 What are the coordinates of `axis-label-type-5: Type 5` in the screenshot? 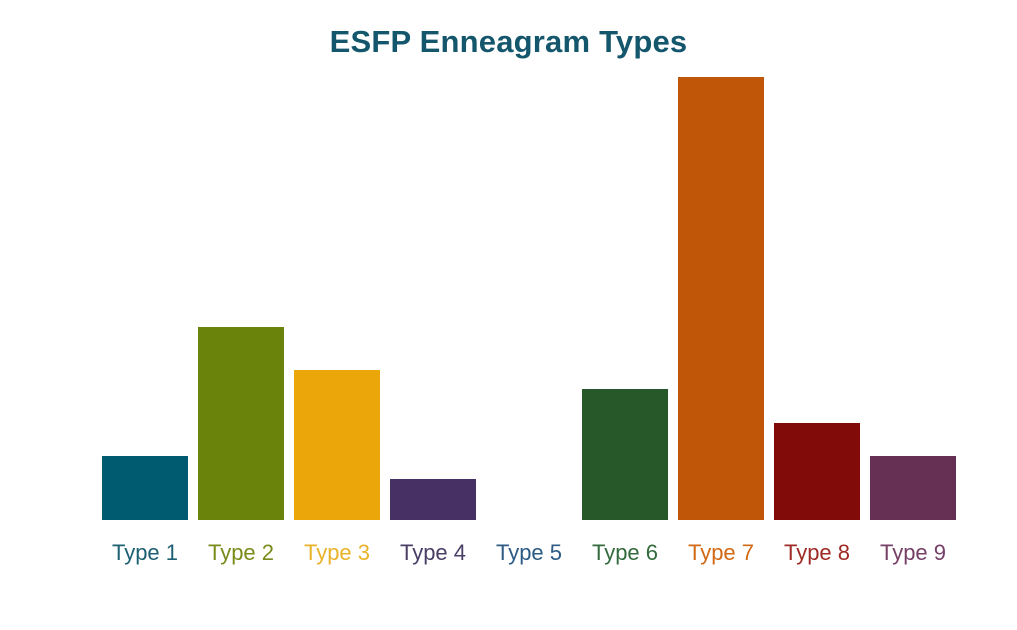 It's located at (529, 552).